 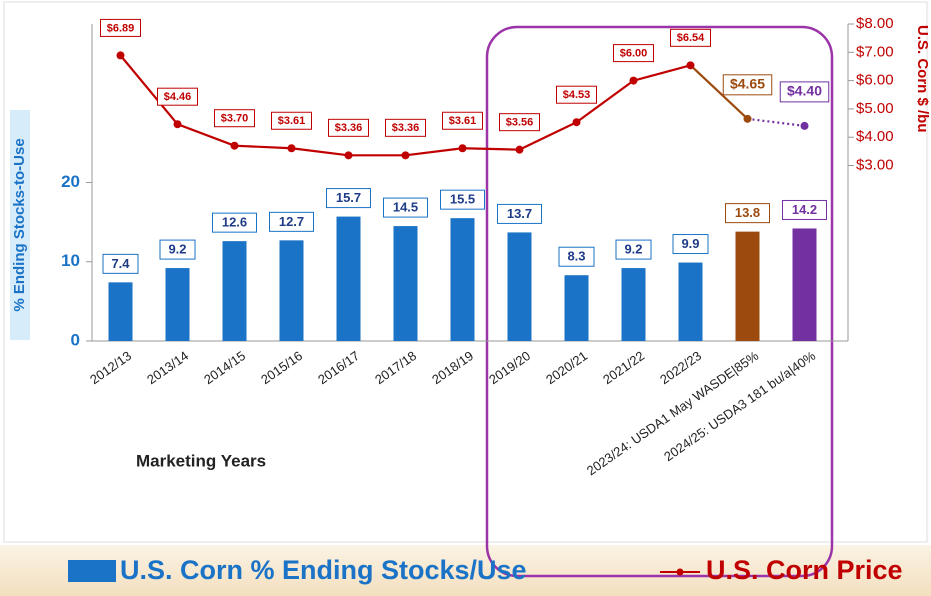 I want to click on value-label: $3.70, so click(x=235, y=119).